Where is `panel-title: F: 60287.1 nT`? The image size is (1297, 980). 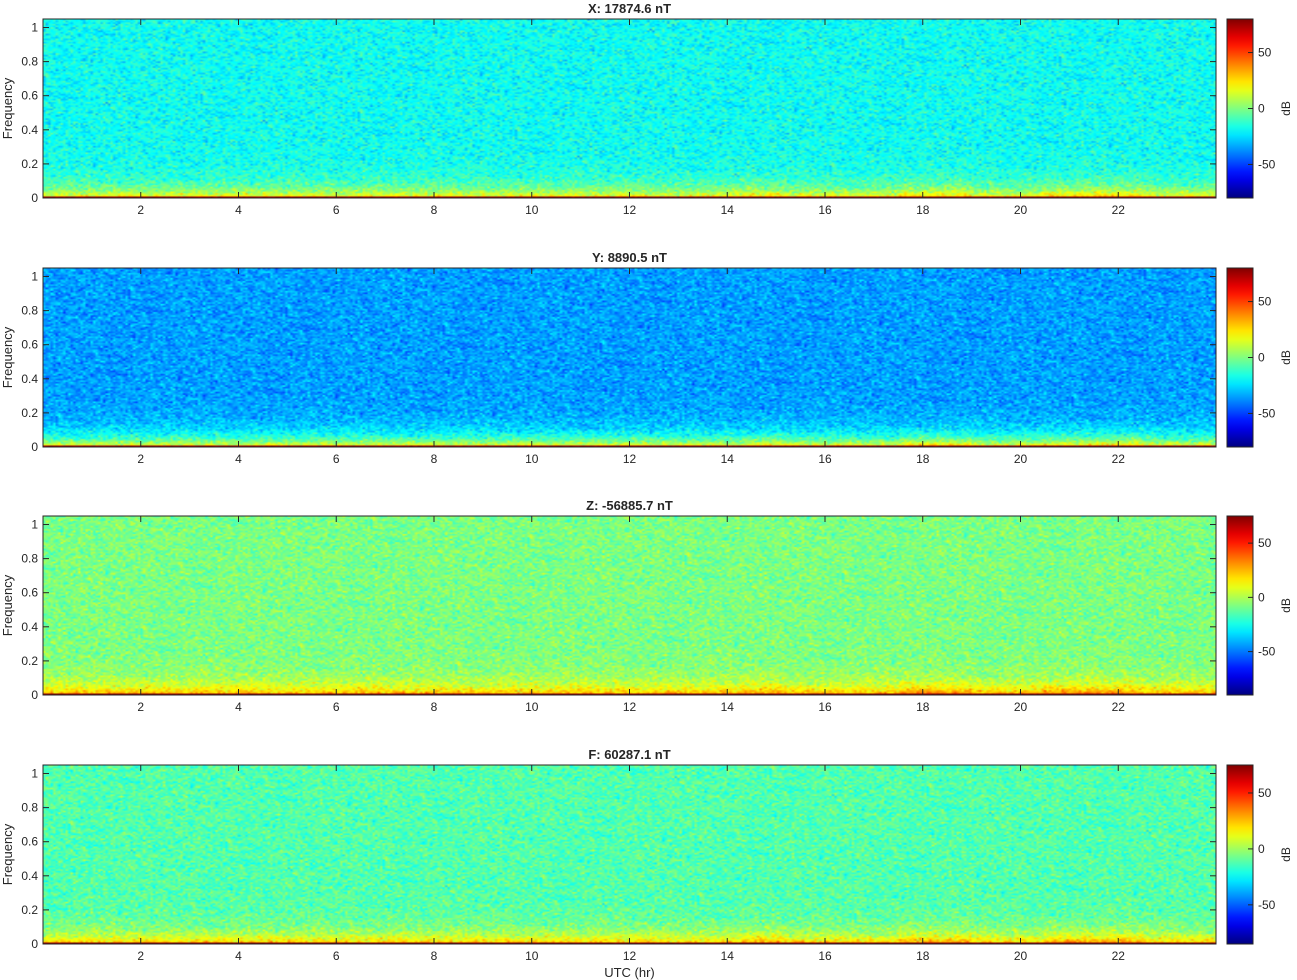 panel-title: F: 60287.1 nT is located at coordinates (629, 754).